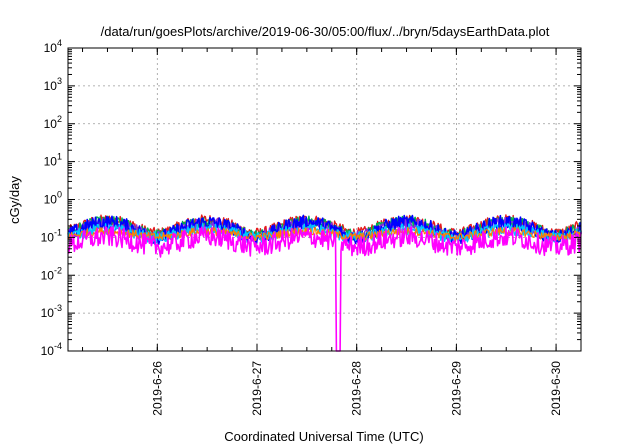 The height and width of the screenshot is (448, 640). I want to click on x-tick-label: 2019-6-26, so click(157, 388).